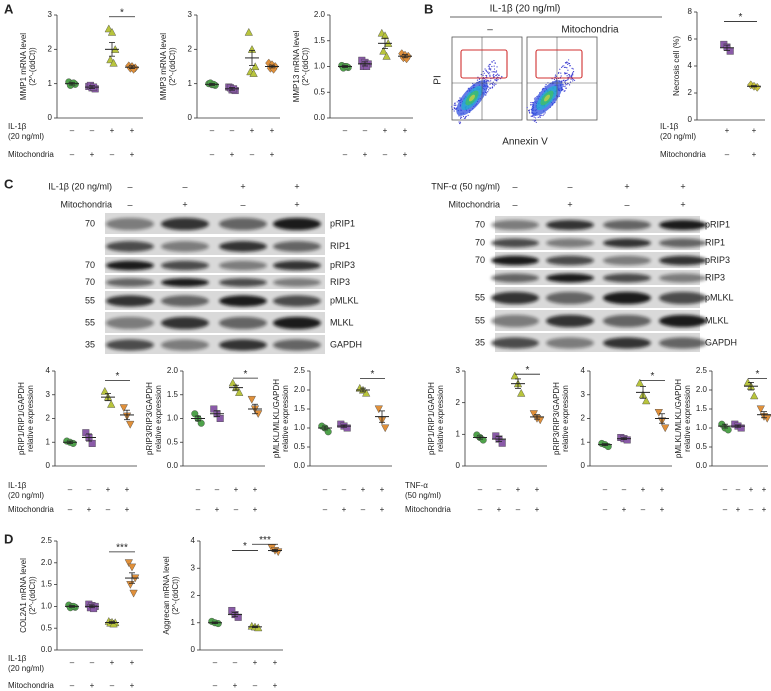  What do you see at coordinates (340, 246) in the screenshot?
I see `blot-row-label: RIP1` at bounding box center [340, 246].